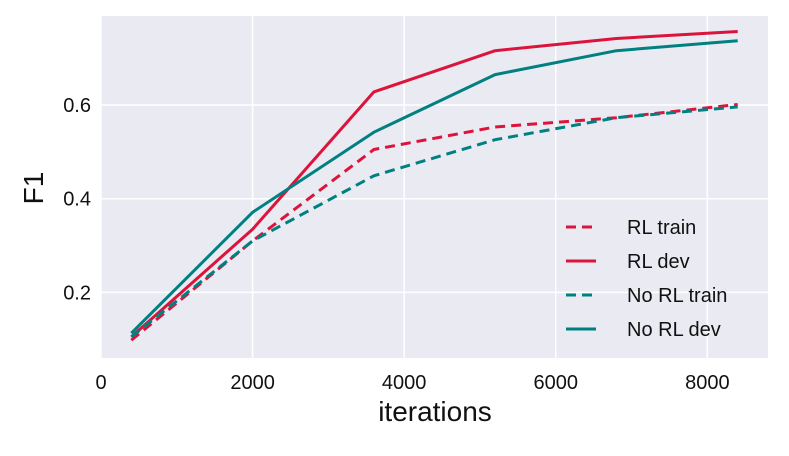 The width and height of the screenshot is (789, 456). What do you see at coordinates (77, 293) in the screenshot?
I see `y-tick-label: 0.2` at bounding box center [77, 293].